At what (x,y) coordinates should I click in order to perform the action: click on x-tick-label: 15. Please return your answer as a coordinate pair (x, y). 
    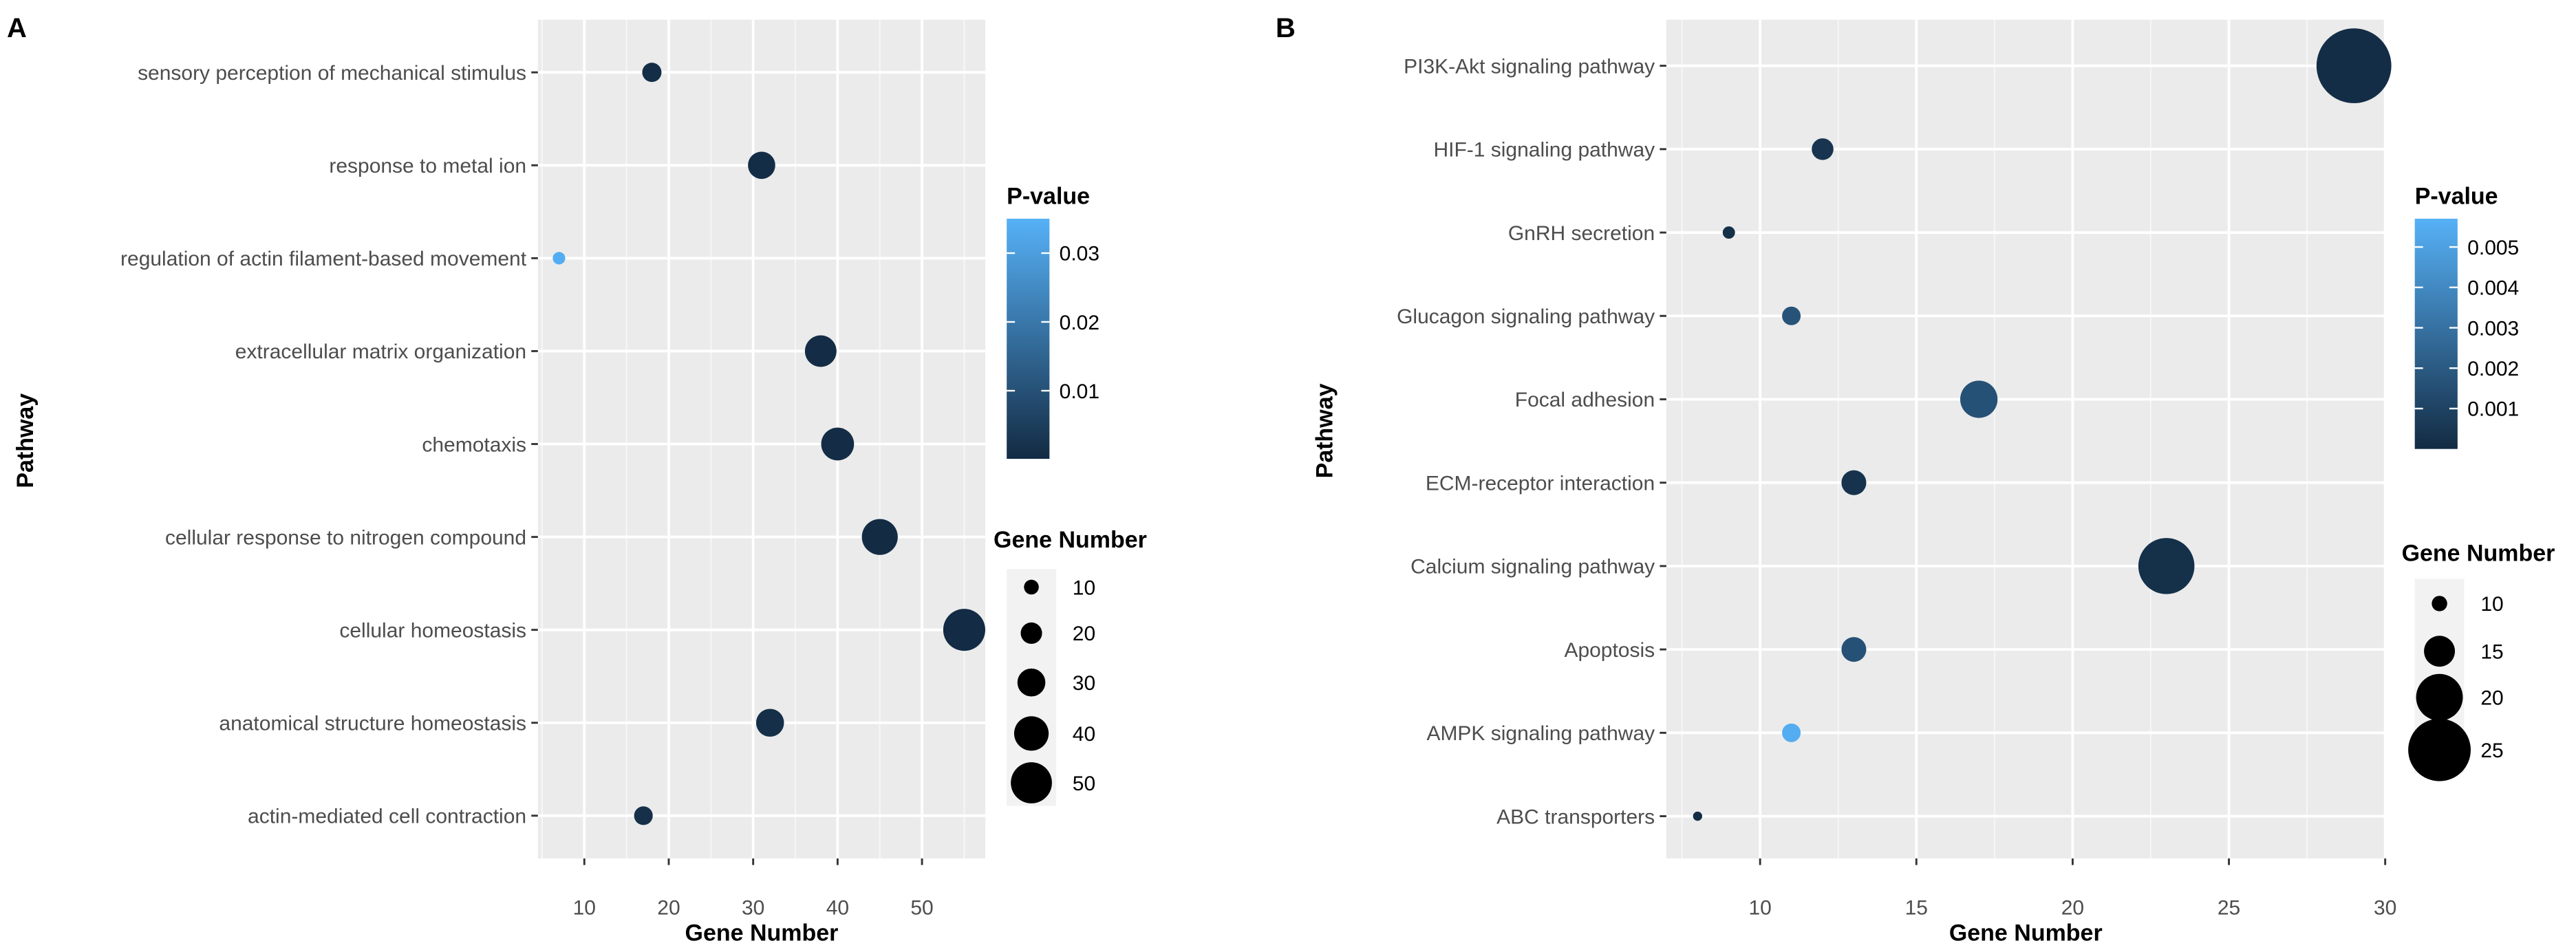
    Looking at the image, I should click on (1916, 907).